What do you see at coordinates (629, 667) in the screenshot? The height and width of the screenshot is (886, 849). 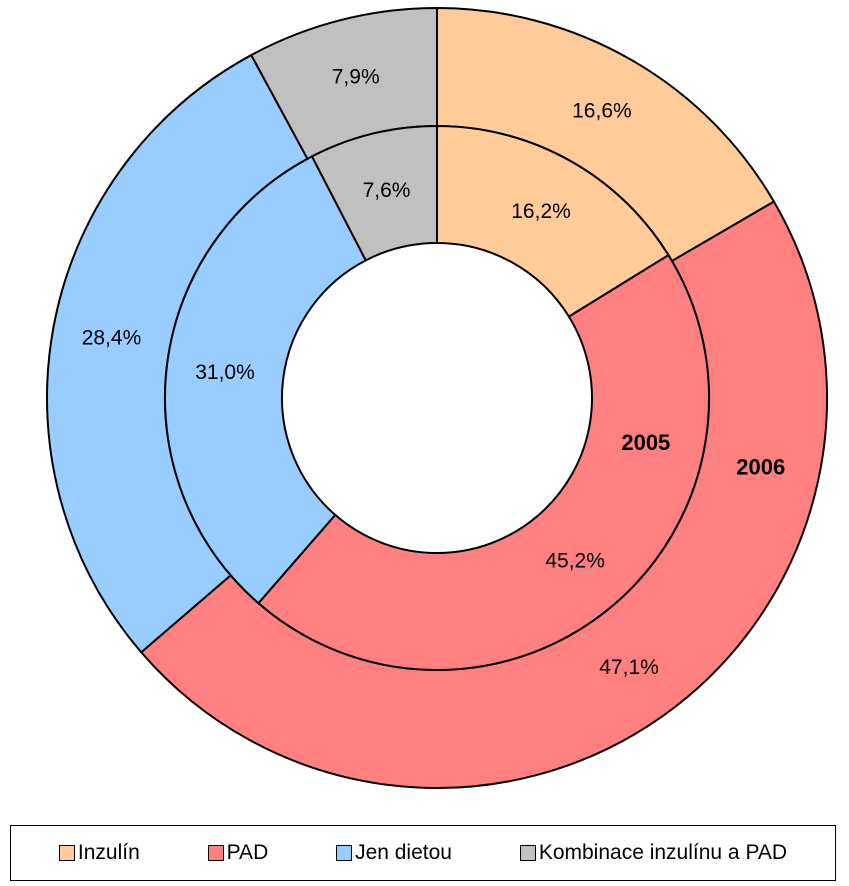 I see `outer-label-pad: 47,1%` at bounding box center [629, 667].